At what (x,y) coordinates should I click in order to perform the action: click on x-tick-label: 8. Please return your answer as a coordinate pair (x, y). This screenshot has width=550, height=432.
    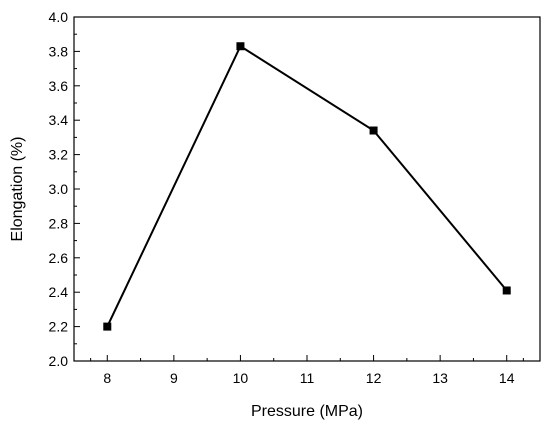
    Looking at the image, I should click on (107, 378).